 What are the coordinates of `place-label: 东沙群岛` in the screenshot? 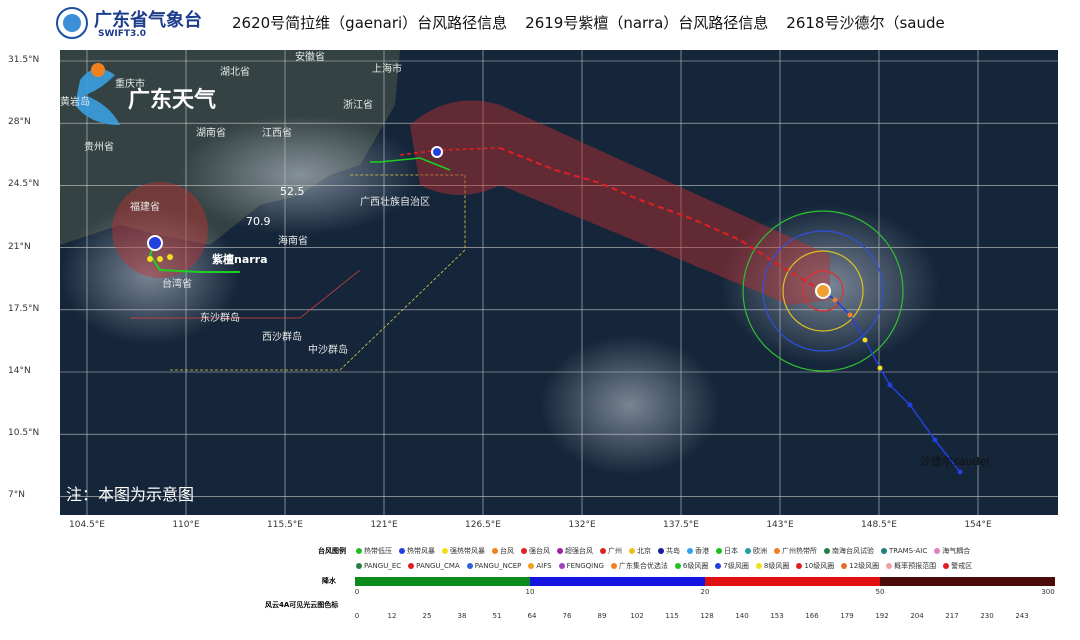 It's located at (220, 317).